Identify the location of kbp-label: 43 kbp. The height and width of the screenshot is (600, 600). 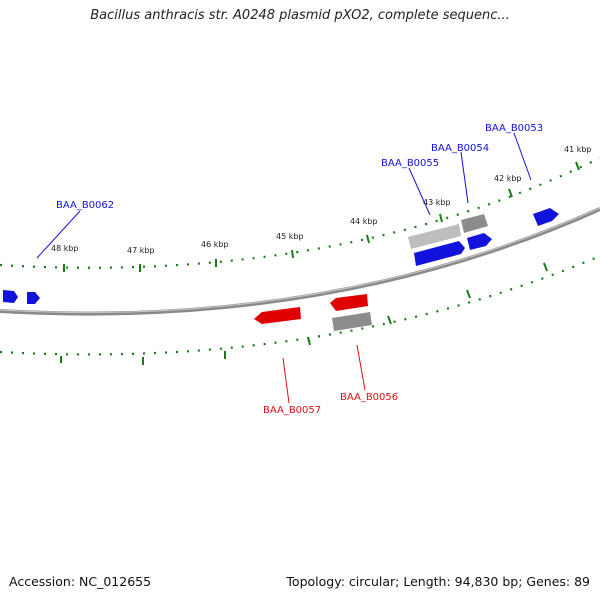
(437, 202).